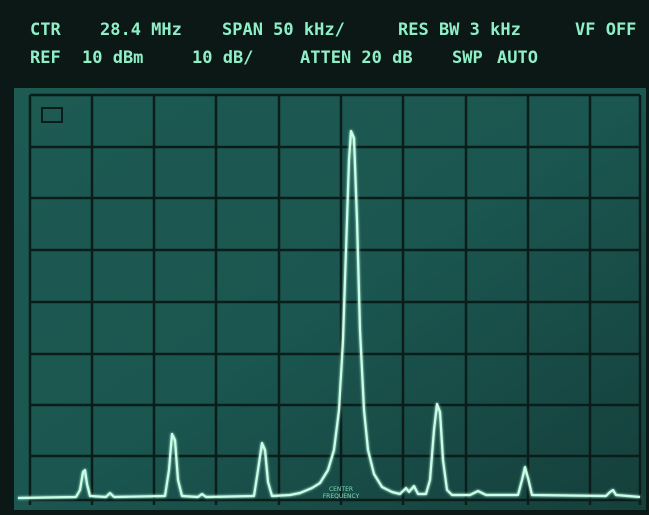 The image size is (649, 515). I want to click on center-label: FREQUENCY, so click(341, 496).